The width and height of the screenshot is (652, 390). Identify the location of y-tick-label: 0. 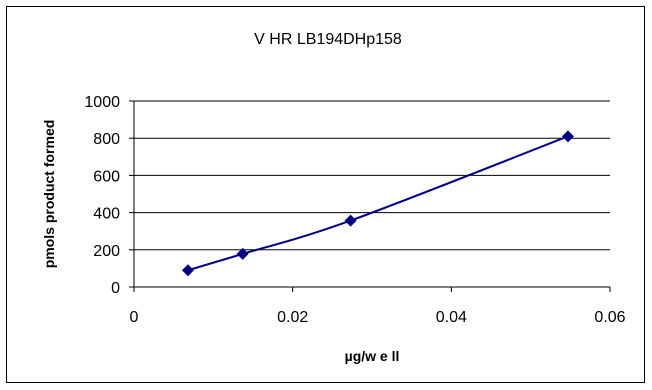
(115, 288).